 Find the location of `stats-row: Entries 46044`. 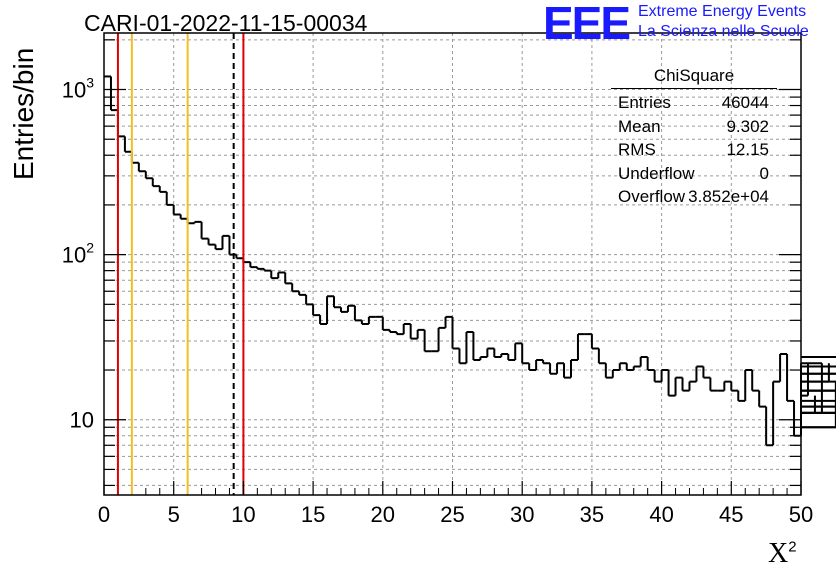

stats-row: Entries 46044 is located at coordinates (694, 103).